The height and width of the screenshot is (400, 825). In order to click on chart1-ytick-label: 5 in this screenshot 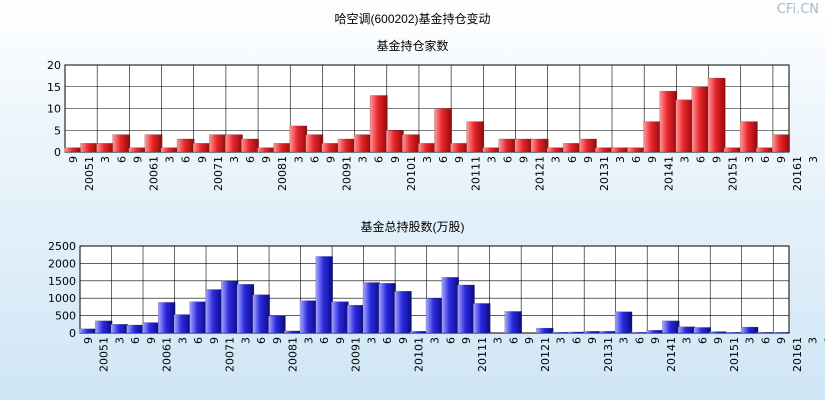, I will do `click(57, 130)`.